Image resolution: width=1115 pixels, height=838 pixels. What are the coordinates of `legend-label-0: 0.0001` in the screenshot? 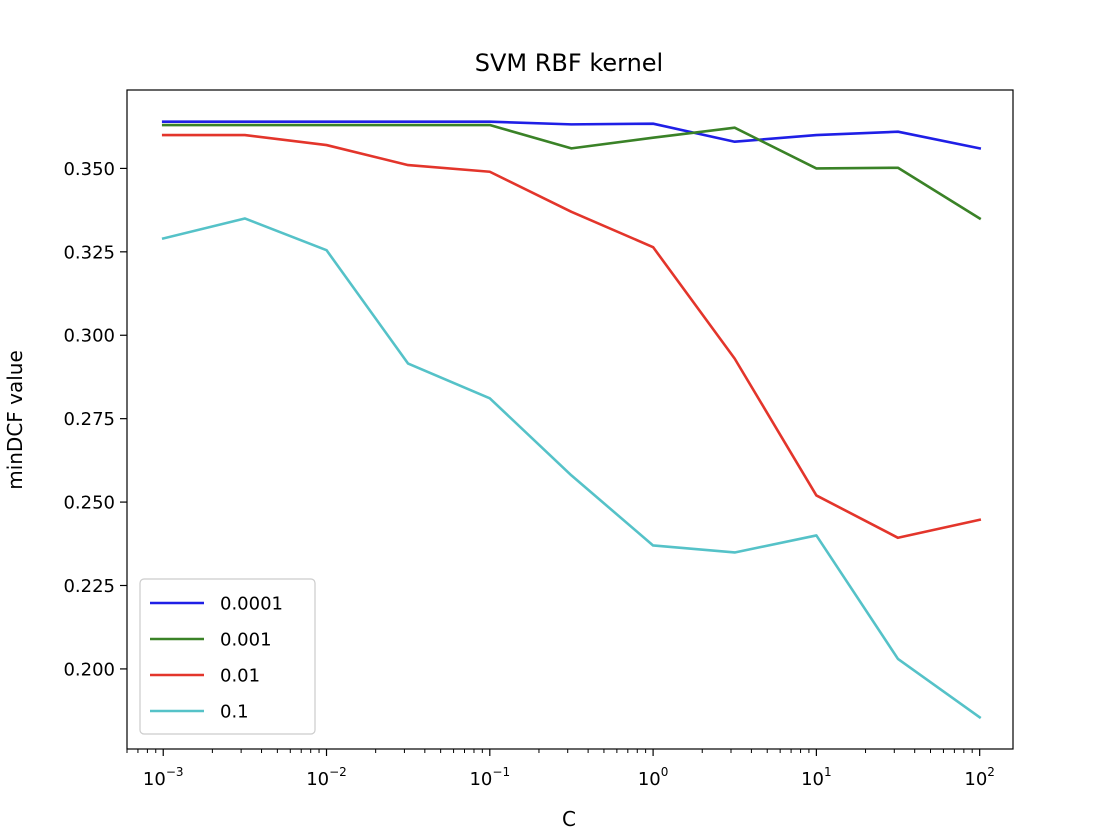 It's located at (251, 604).